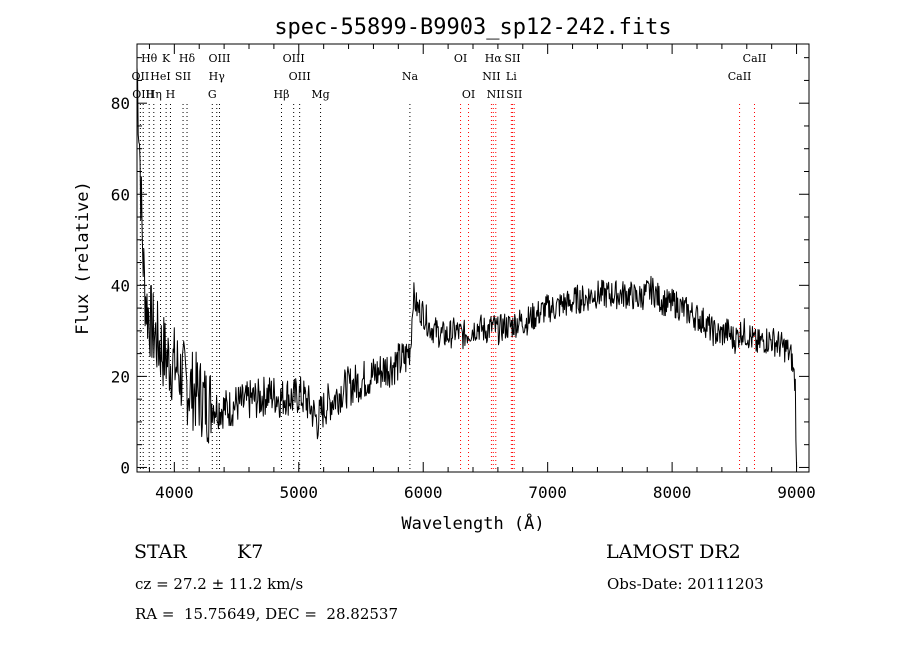 The height and width of the screenshot is (650, 900). Describe the element at coordinates (410, 76) in the screenshot. I see `spectral-line-label: Na` at that location.